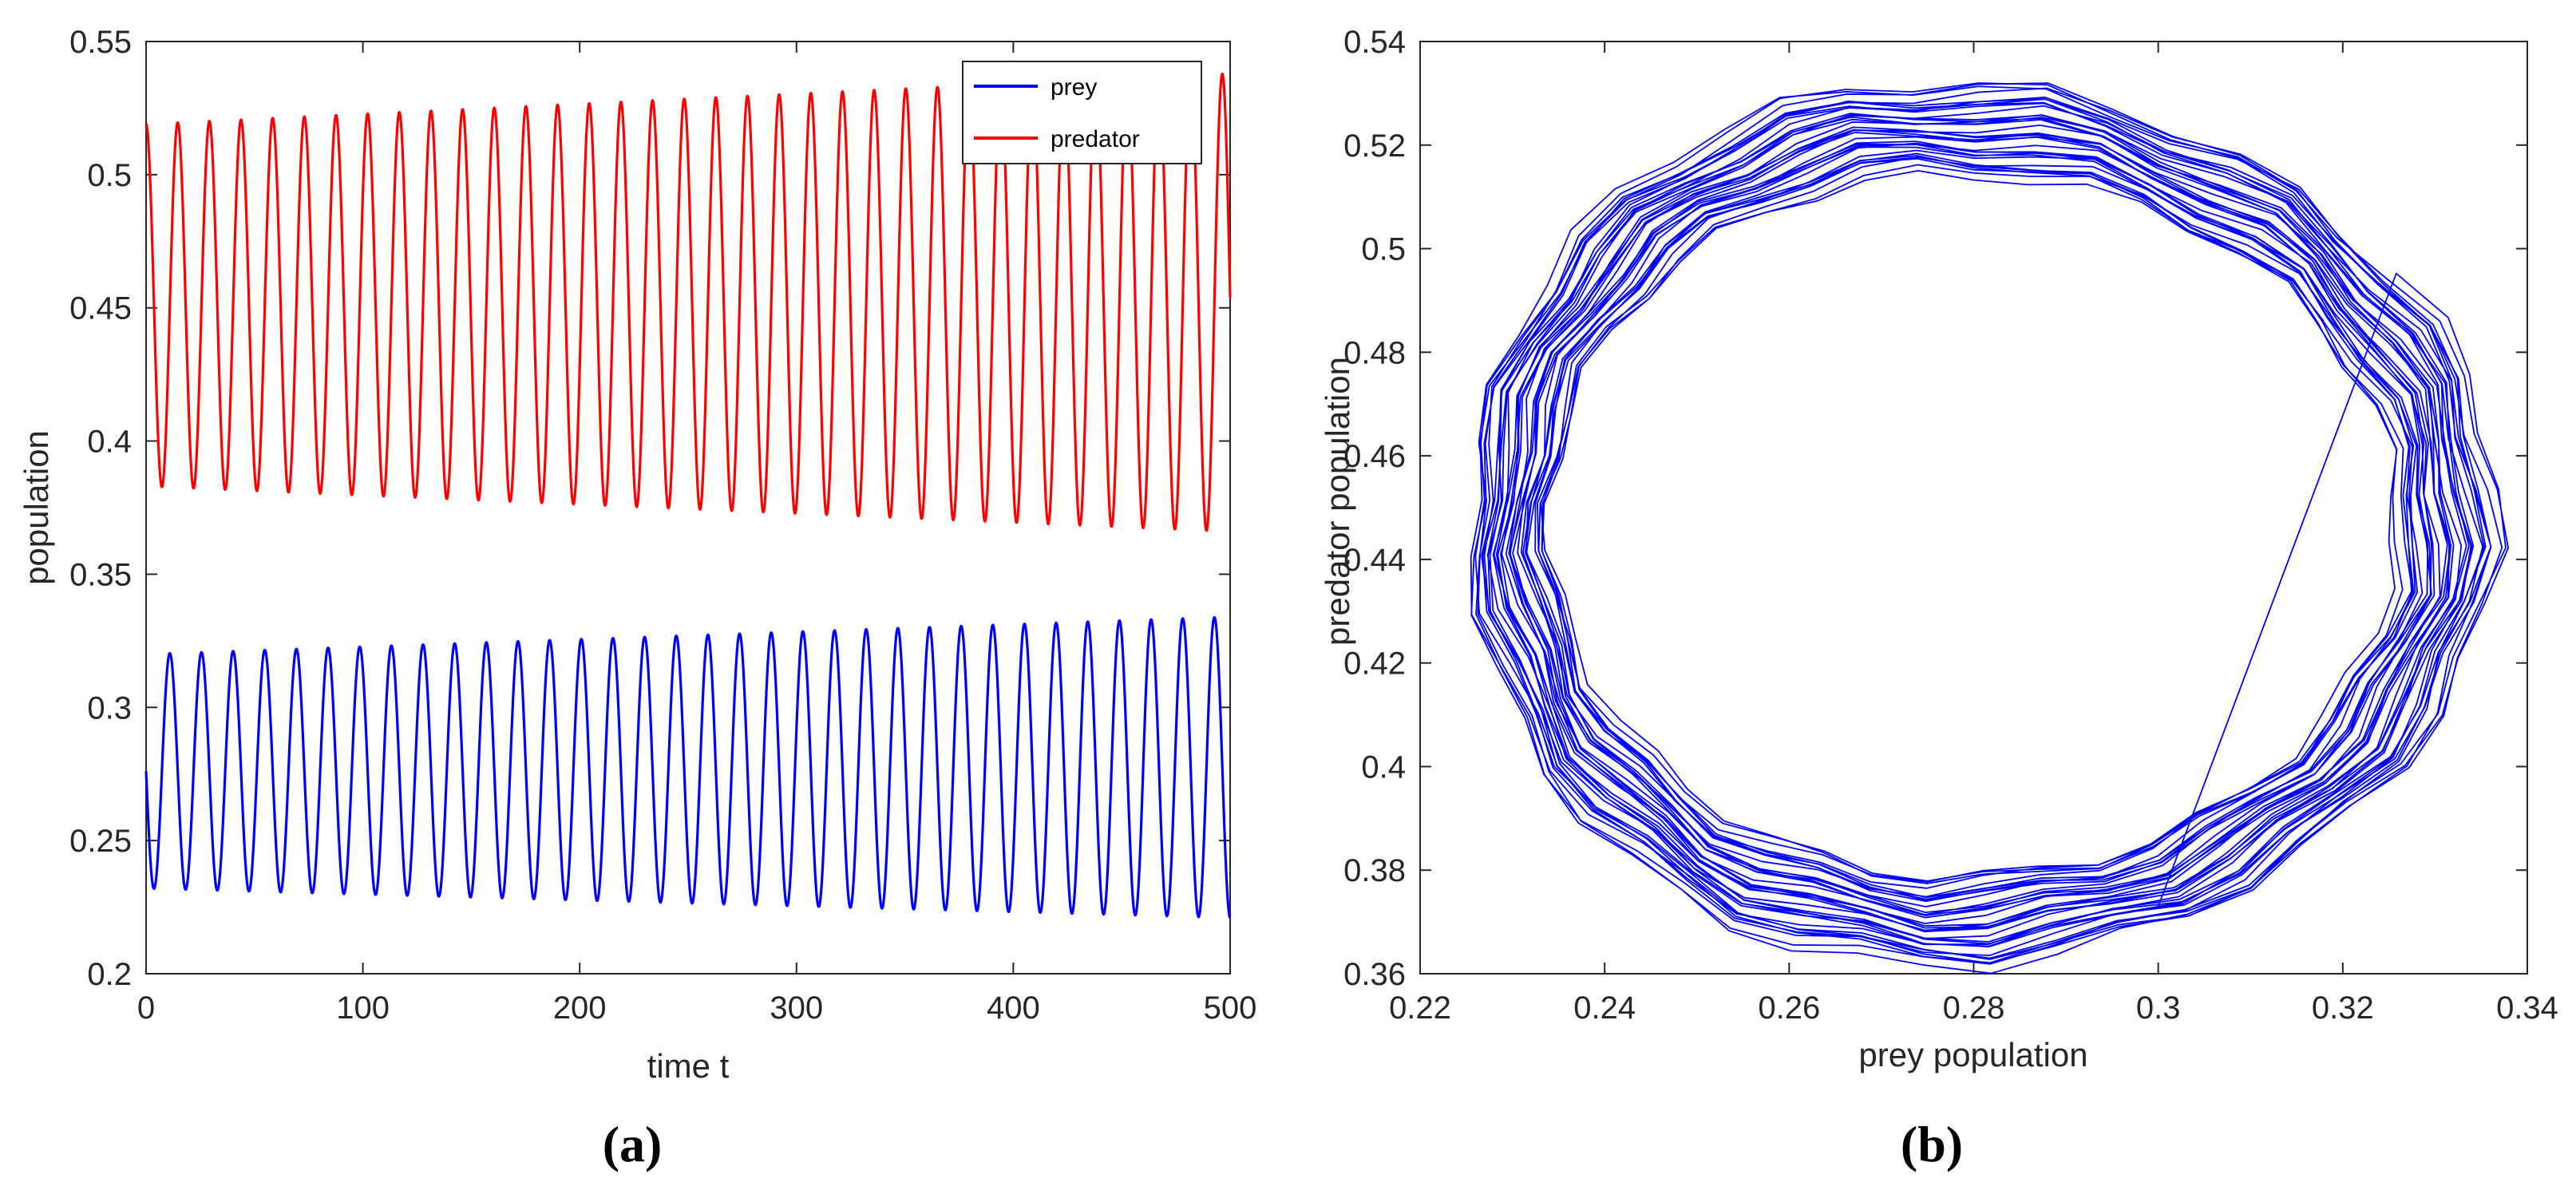 Image resolution: width=2576 pixels, height=1198 pixels. Describe the element at coordinates (1375, 871) in the screenshot. I see `panel-b-y-tick-label: 0.38` at that location.